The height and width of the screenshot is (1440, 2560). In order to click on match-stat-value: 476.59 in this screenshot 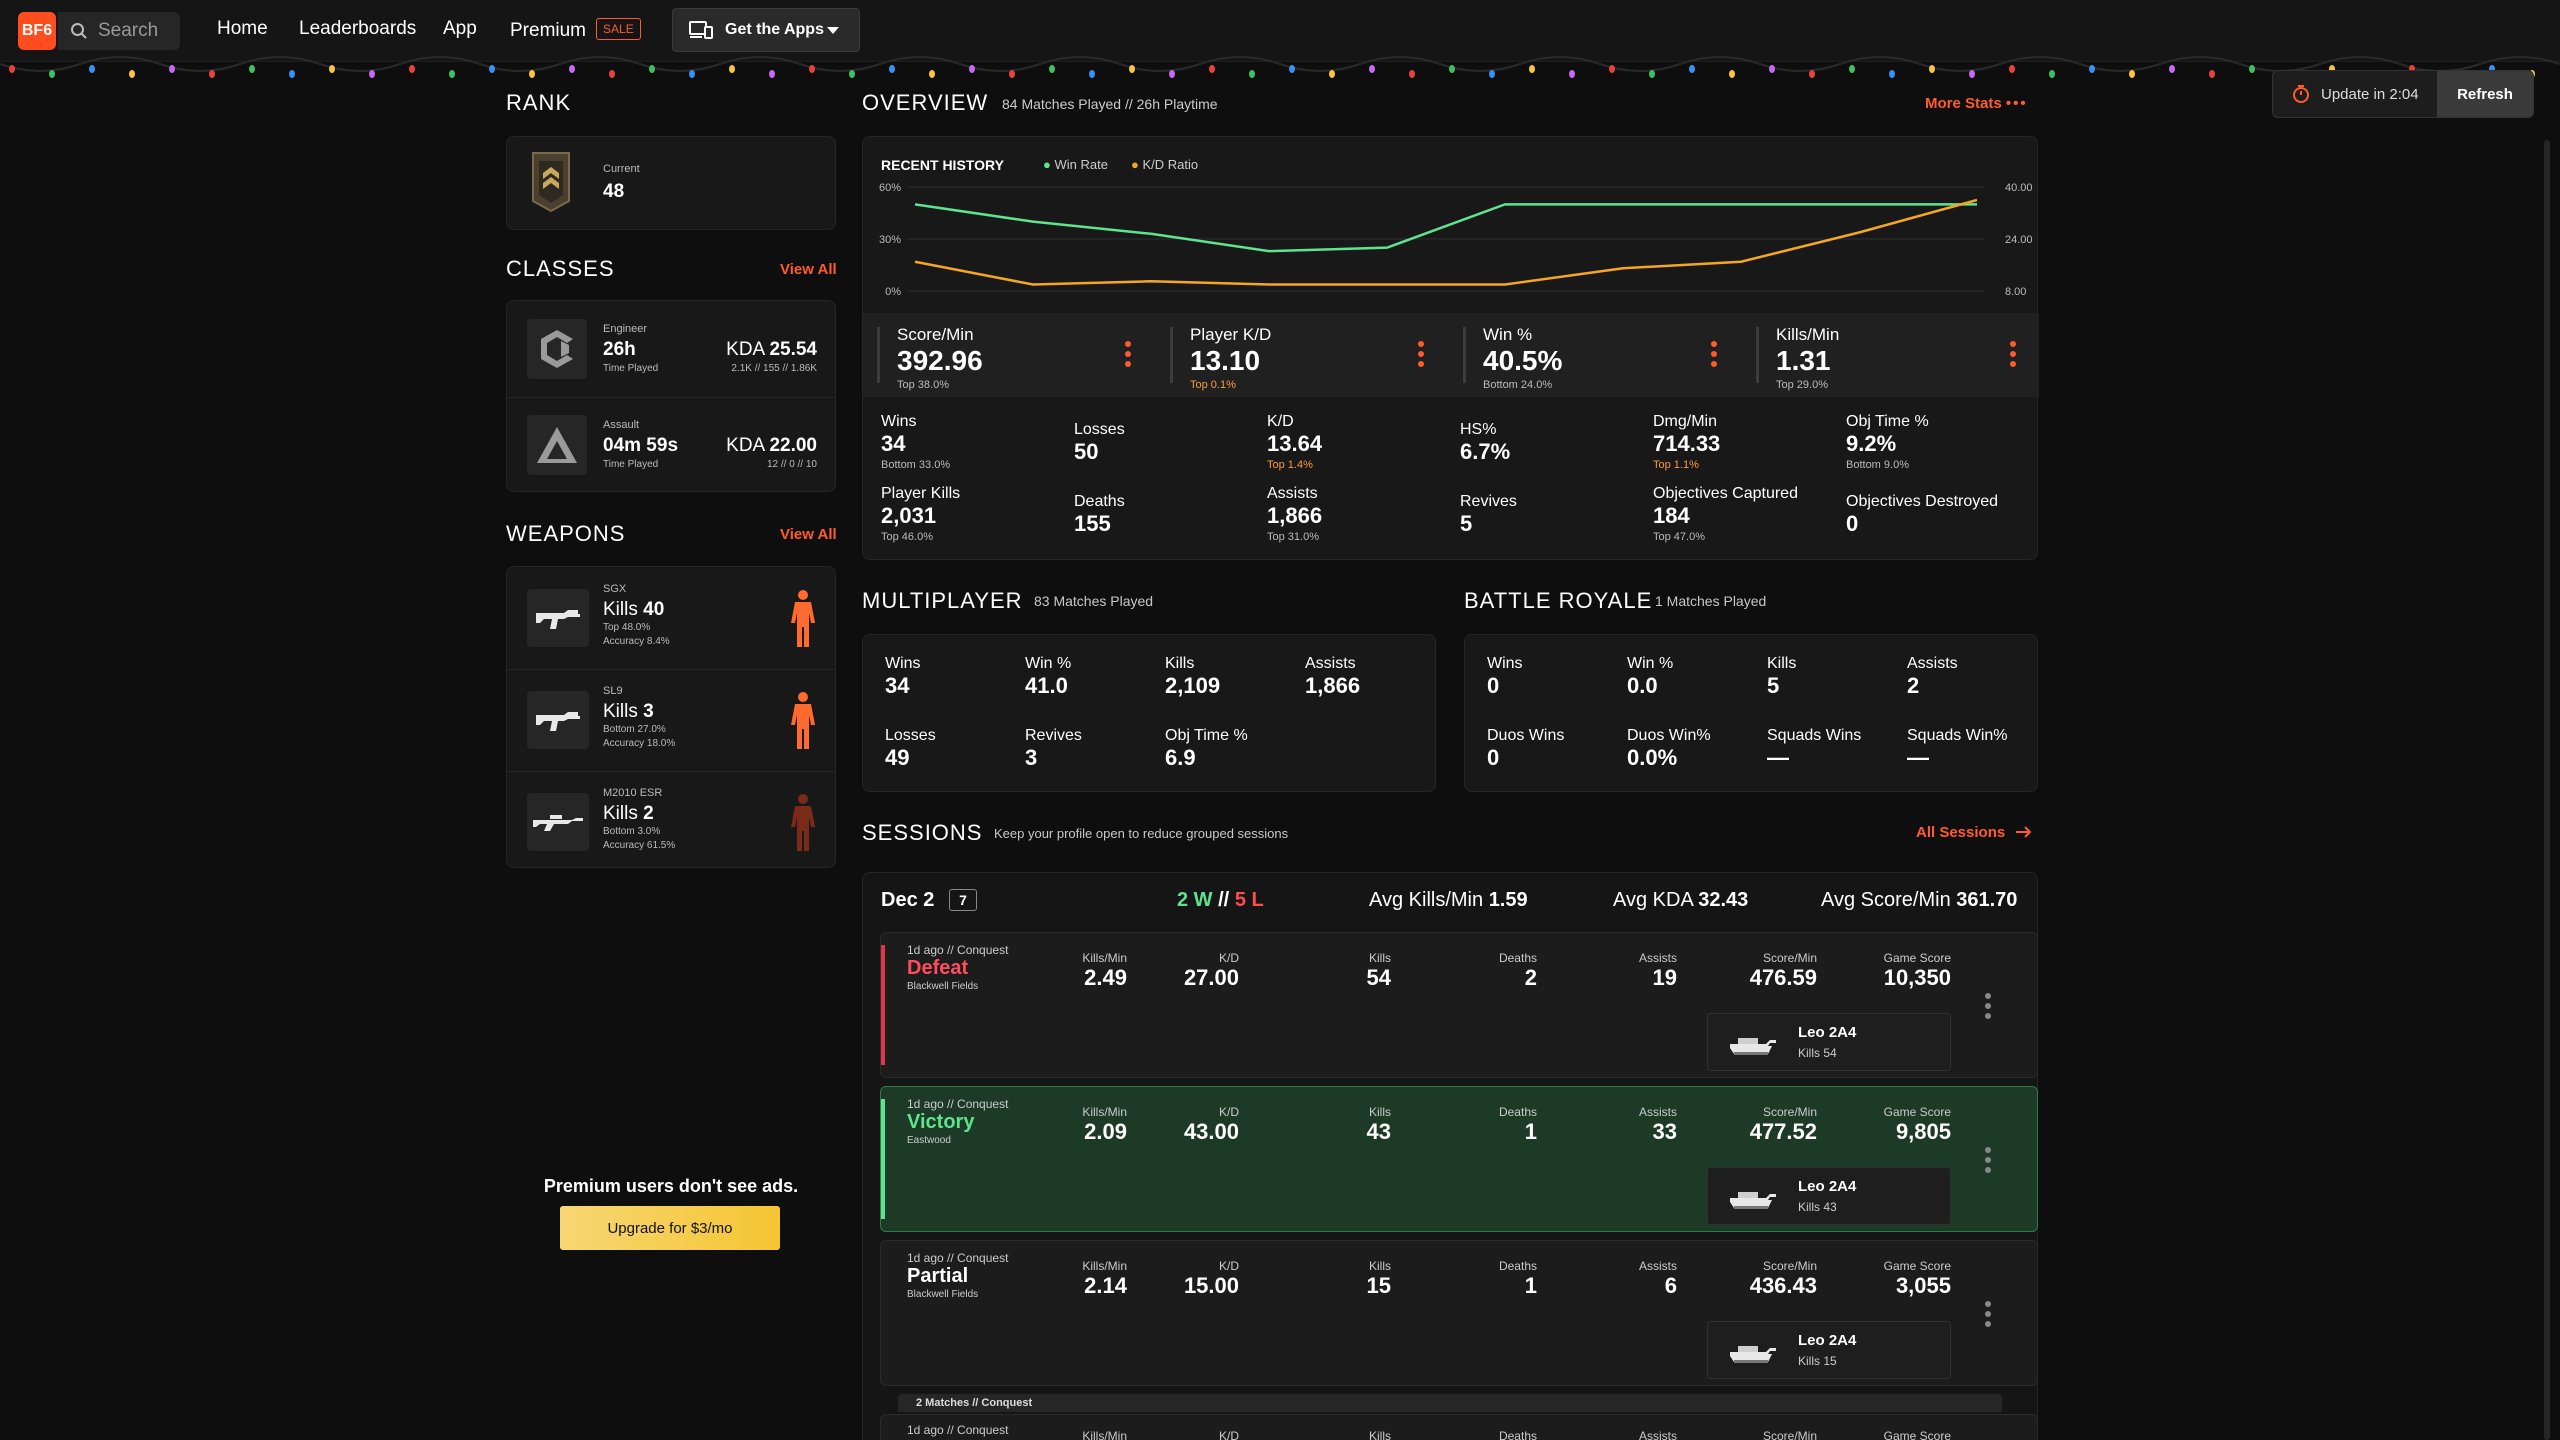, I will do `click(1783, 977)`.